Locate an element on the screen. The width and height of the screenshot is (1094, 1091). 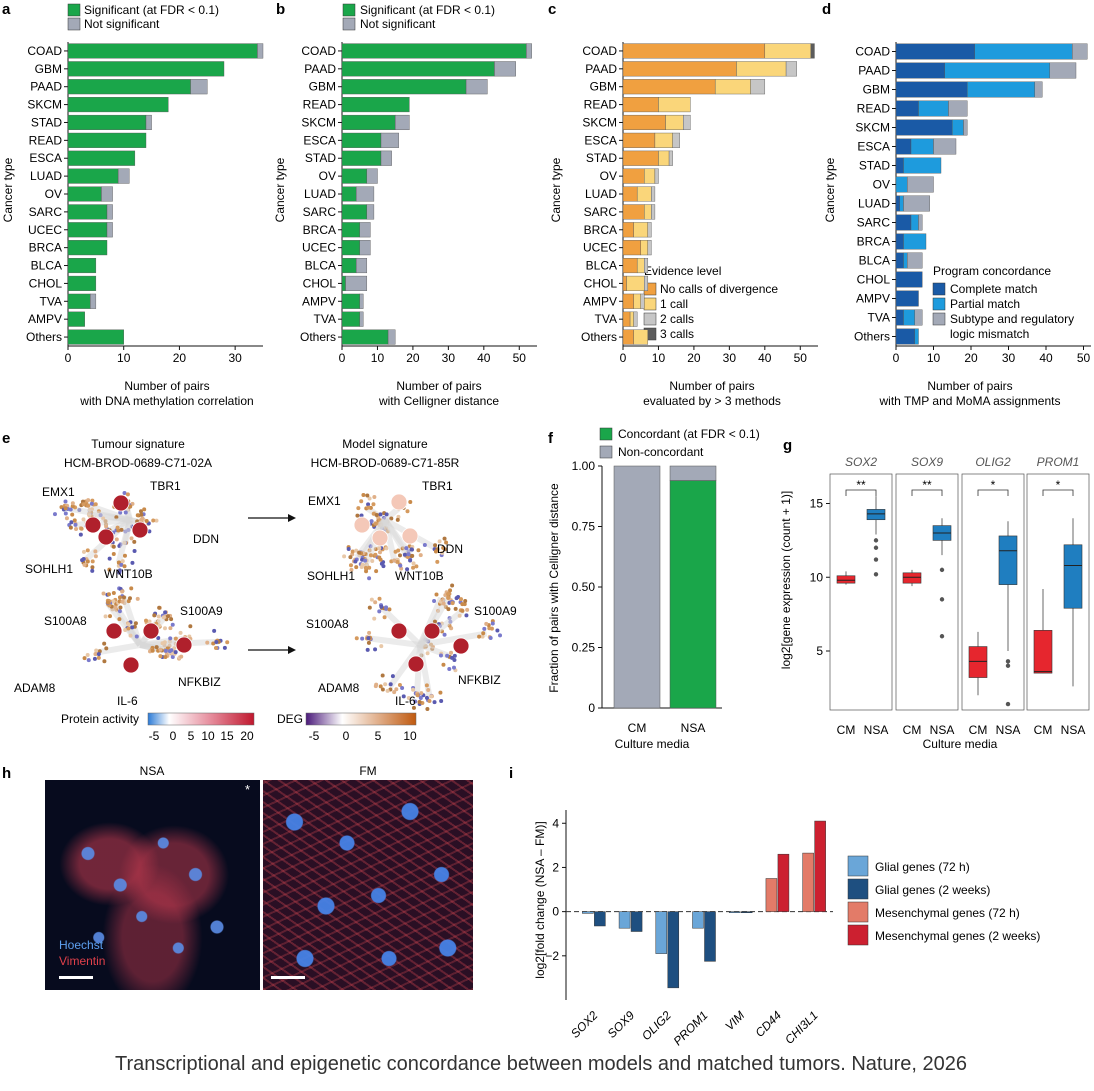
bar-c-gbm-s2 is located at coordinates (758, 87).